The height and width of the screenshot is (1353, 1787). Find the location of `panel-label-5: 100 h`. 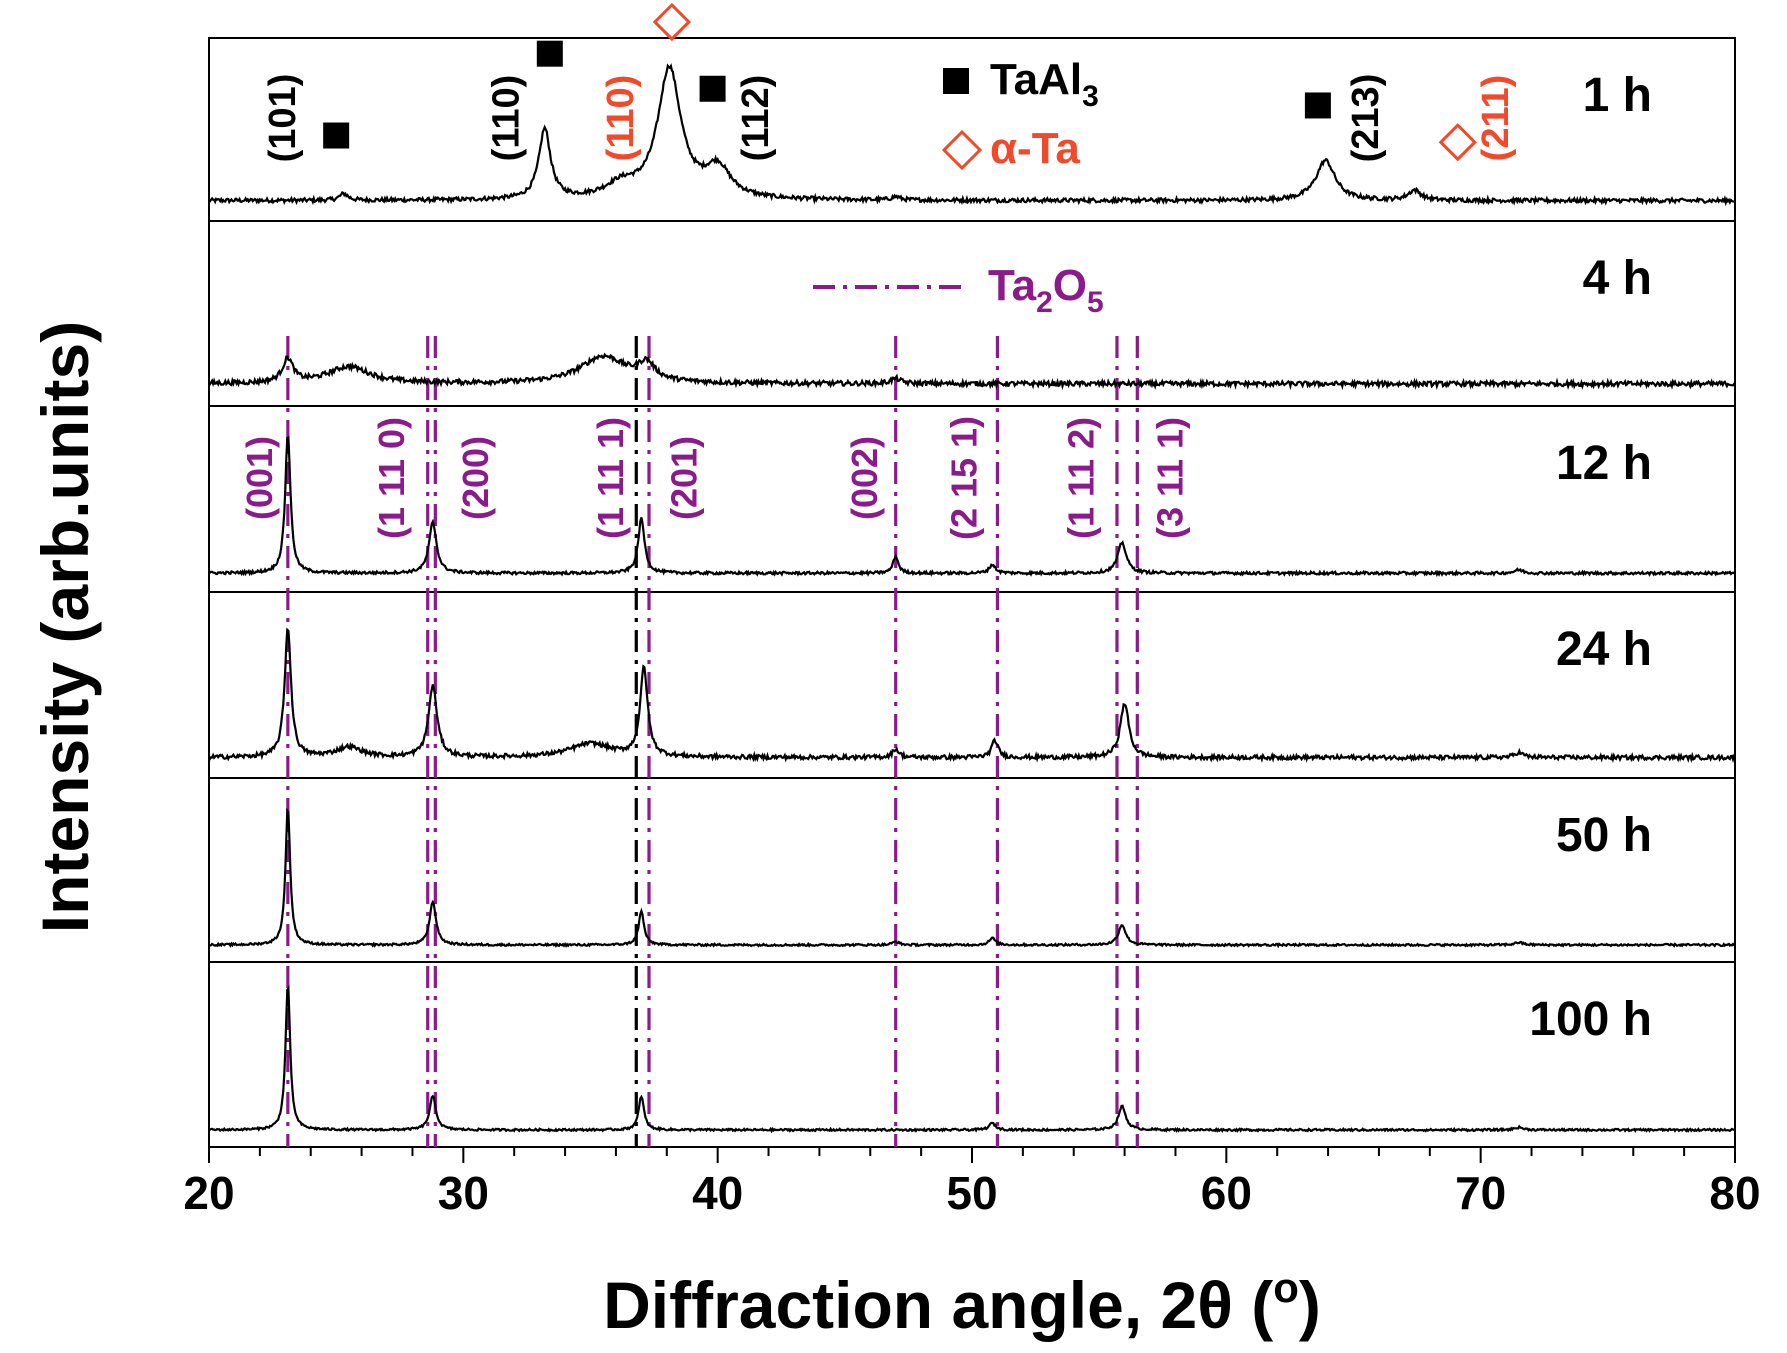

panel-label-5: 100 h is located at coordinates (1590, 1019).